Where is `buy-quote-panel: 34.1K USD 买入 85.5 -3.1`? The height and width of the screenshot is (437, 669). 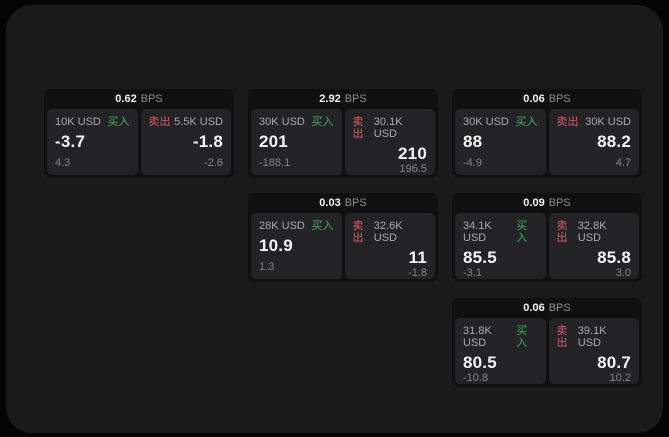 buy-quote-panel: 34.1K USD 买入 85.5 -3.1 is located at coordinates (500, 246).